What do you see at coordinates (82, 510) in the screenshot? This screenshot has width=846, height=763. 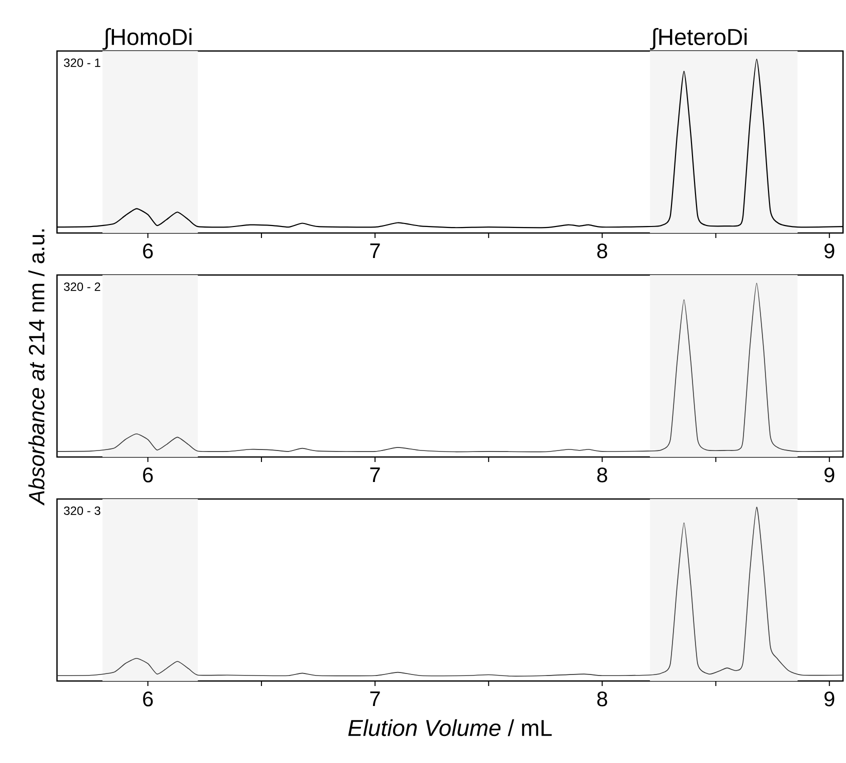 I see `chart-title: 320 - 3` at bounding box center [82, 510].